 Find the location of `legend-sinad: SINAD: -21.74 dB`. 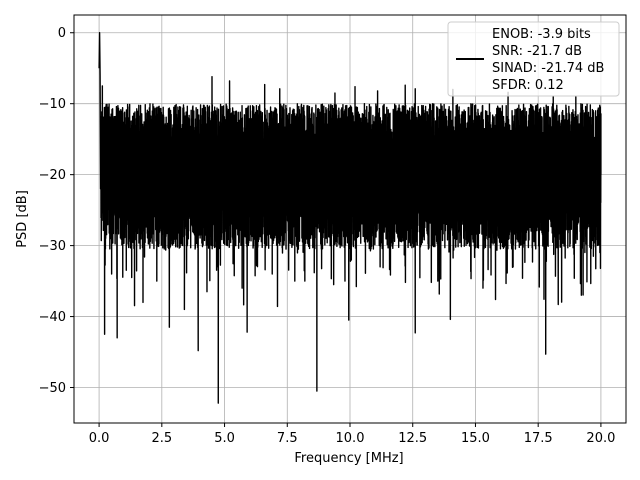

legend-sinad: SINAD: -21.74 dB is located at coordinates (548, 68).